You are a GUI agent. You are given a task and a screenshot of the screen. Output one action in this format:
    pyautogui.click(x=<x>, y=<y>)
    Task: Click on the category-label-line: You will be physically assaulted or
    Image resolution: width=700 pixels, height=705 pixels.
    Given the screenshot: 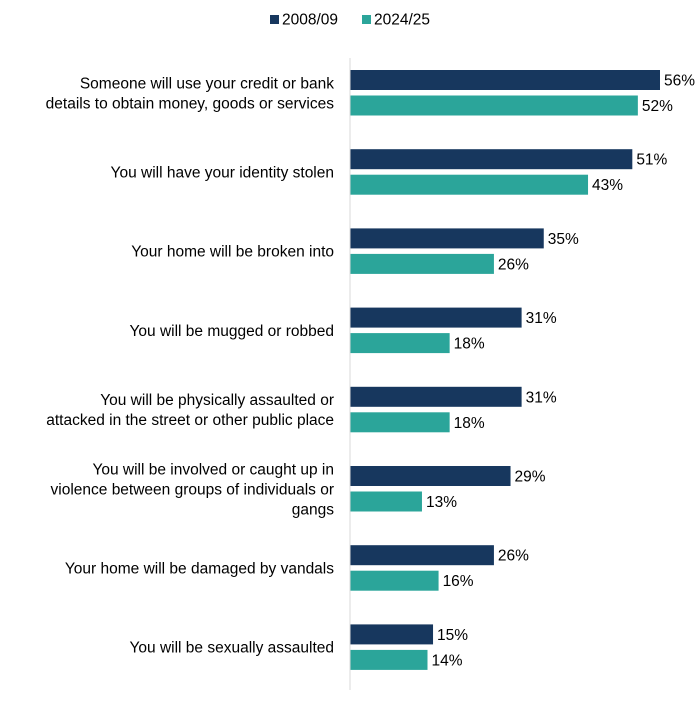 What is the action you would take?
    pyautogui.click(x=217, y=400)
    